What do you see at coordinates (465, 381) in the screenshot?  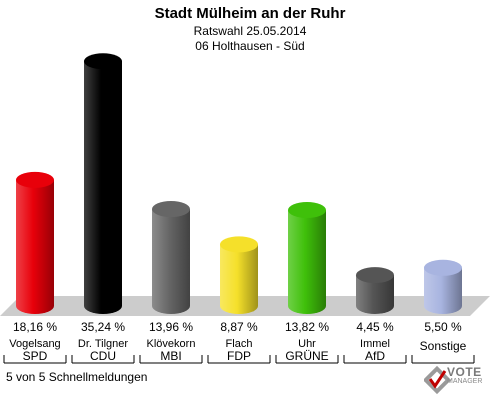 I see `logo-line2: MANAGER` at bounding box center [465, 381].